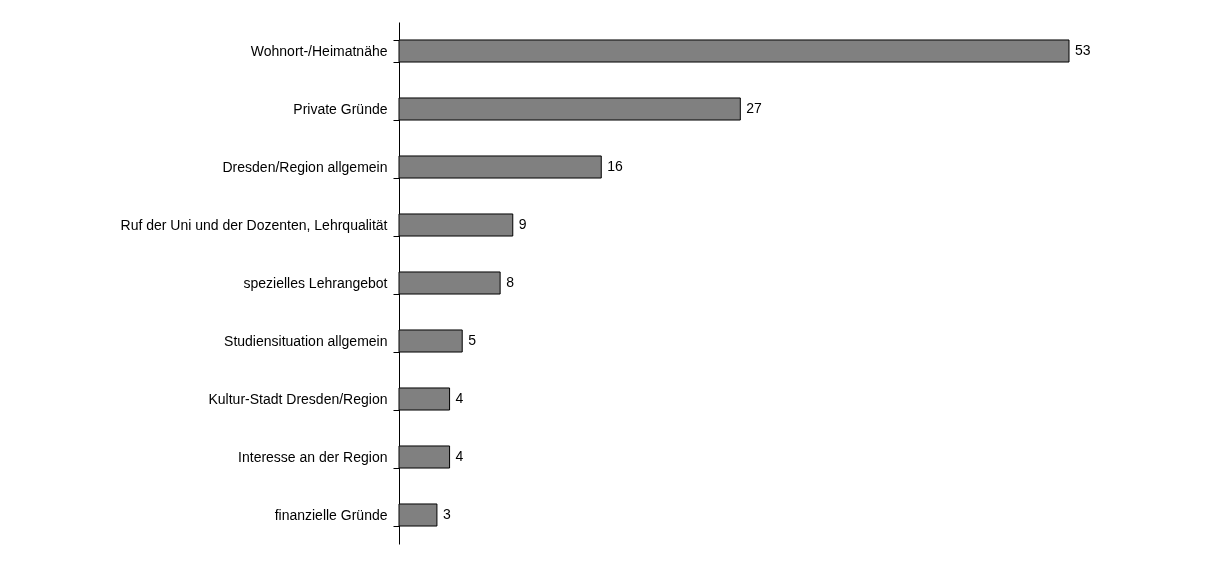  Describe the element at coordinates (298, 398) in the screenshot. I see `y-tick-label: Kultur-Stadt Dresden/Region` at that location.